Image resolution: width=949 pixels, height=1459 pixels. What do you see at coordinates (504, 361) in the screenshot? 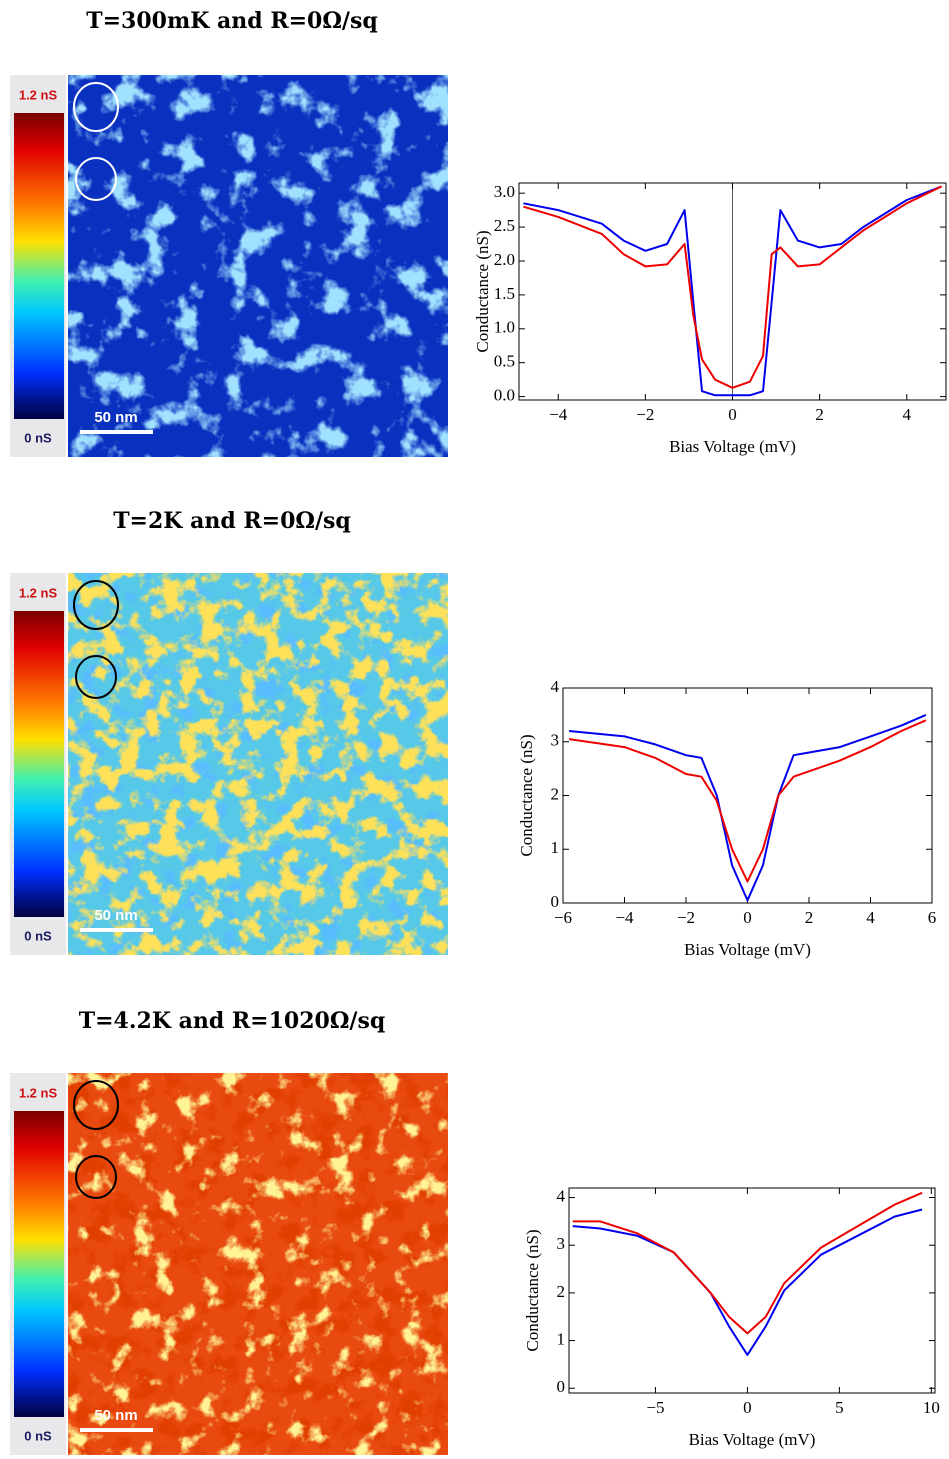
I see `y-tick-label: 0.5` at bounding box center [504, 361].